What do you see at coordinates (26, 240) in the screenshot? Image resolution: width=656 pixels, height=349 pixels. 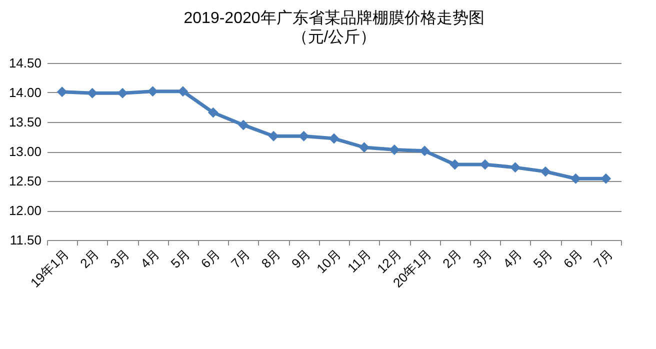 I see `y-tick-label: 11.50` at bounding box center [26, 240].